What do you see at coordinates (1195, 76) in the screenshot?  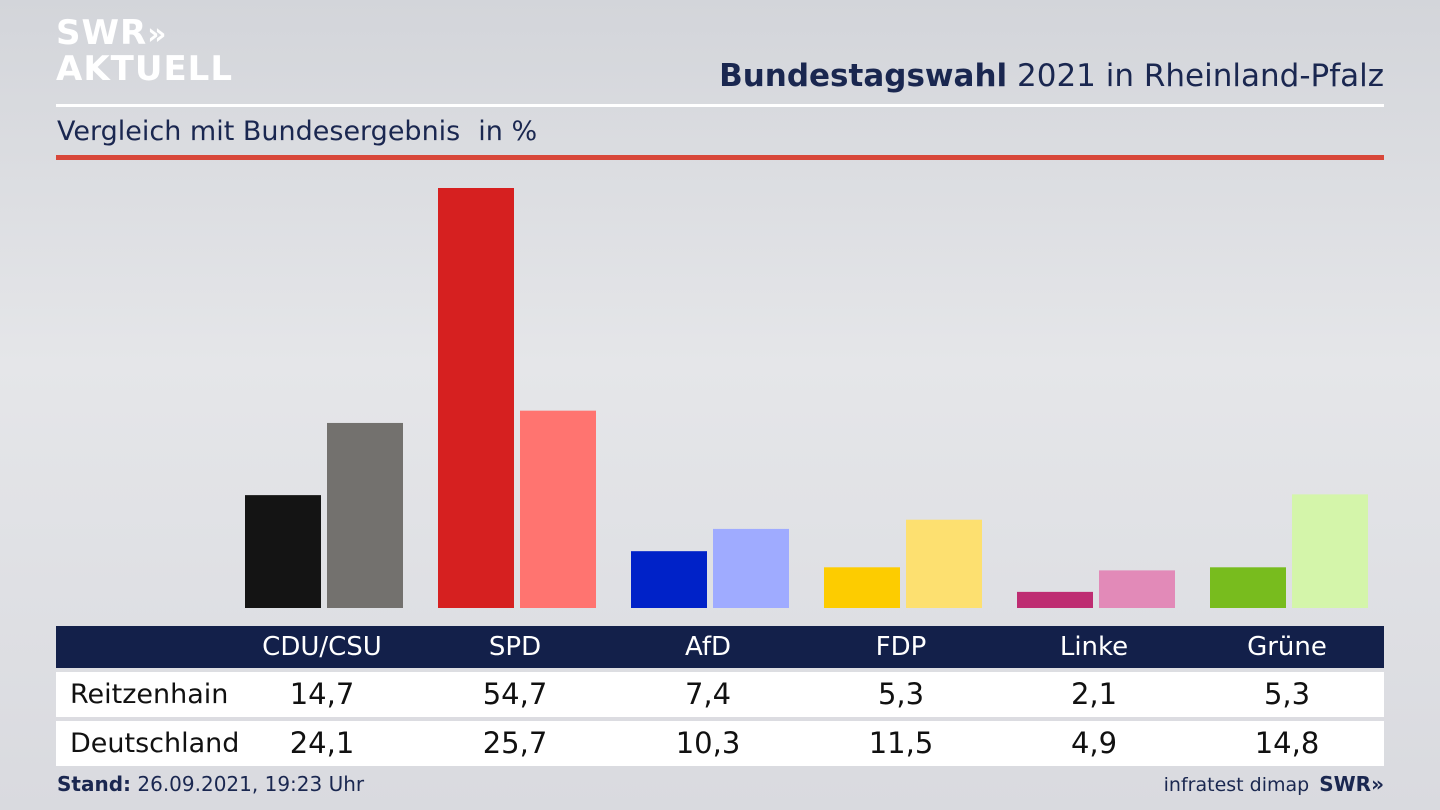 I see `title-rest: 2021 in Rheinland-Pfalz` at bounding box center [1195, 76].